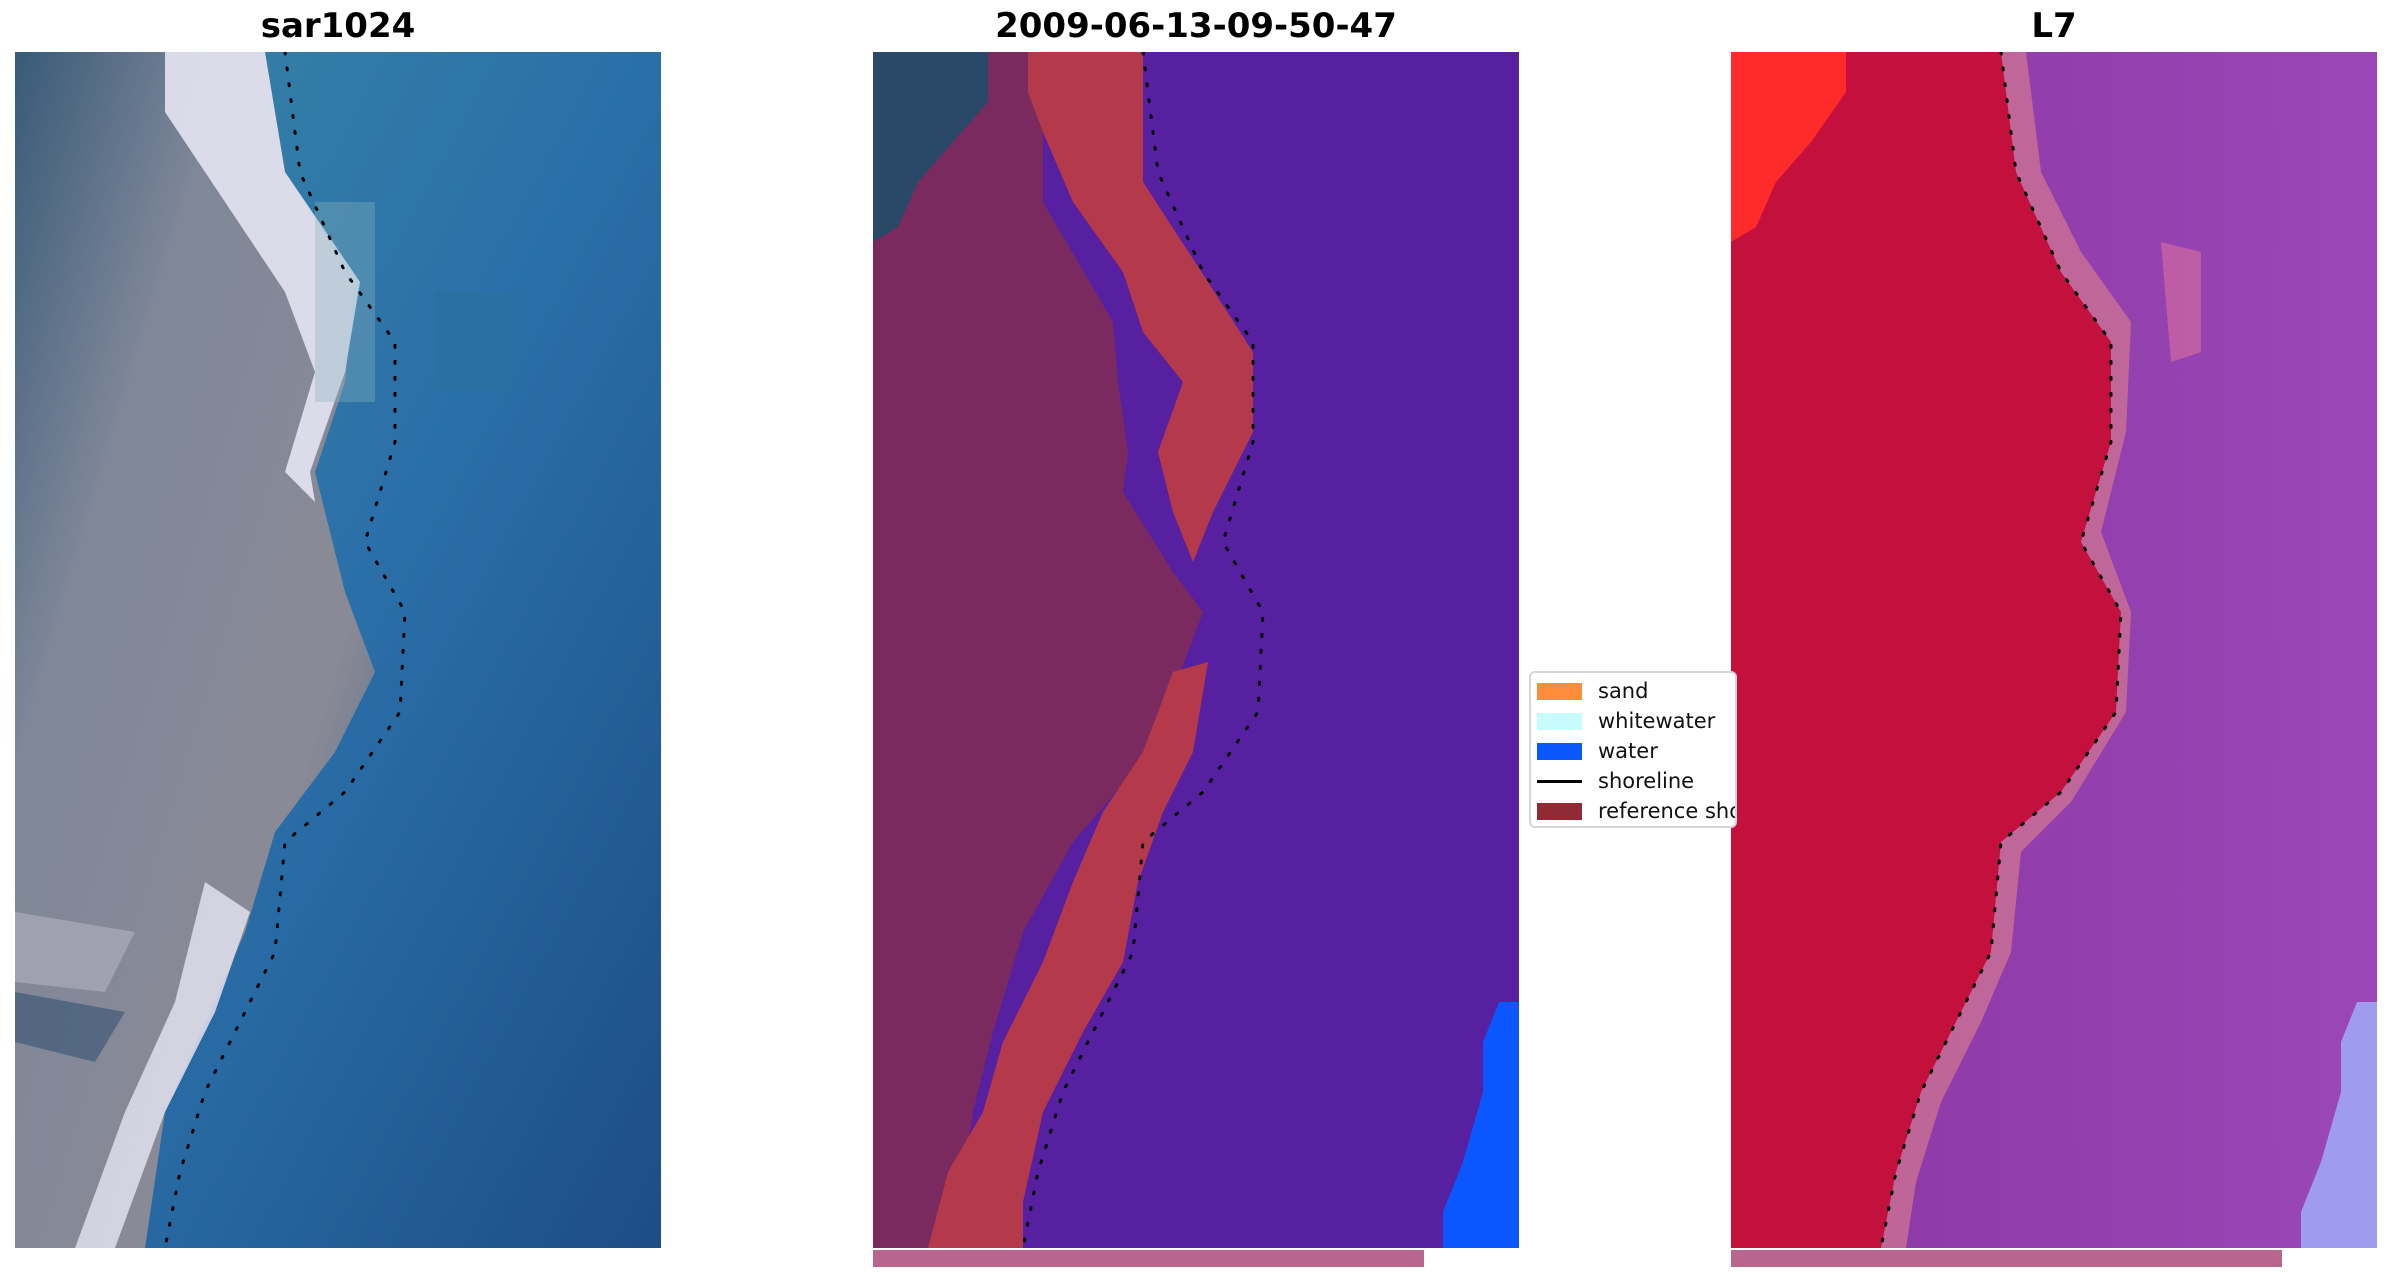  I want to click on legend-item-shoreline: shoreline, so click(1615, 781).